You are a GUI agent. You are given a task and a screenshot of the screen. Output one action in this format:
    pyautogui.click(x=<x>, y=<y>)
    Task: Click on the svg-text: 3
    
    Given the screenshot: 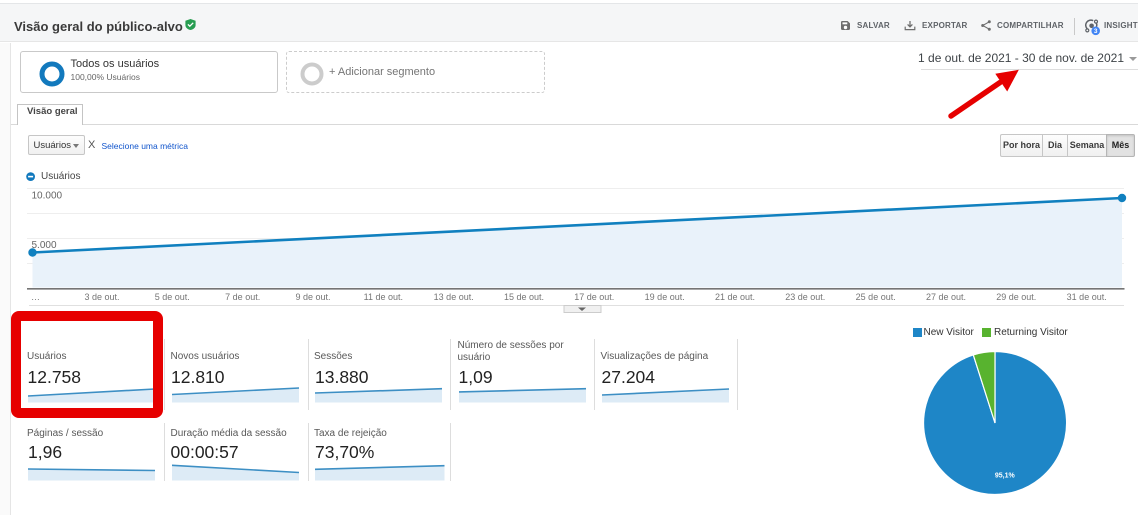 What is the action you would take?
    pyautogui.click(x=1096, y=31)
    